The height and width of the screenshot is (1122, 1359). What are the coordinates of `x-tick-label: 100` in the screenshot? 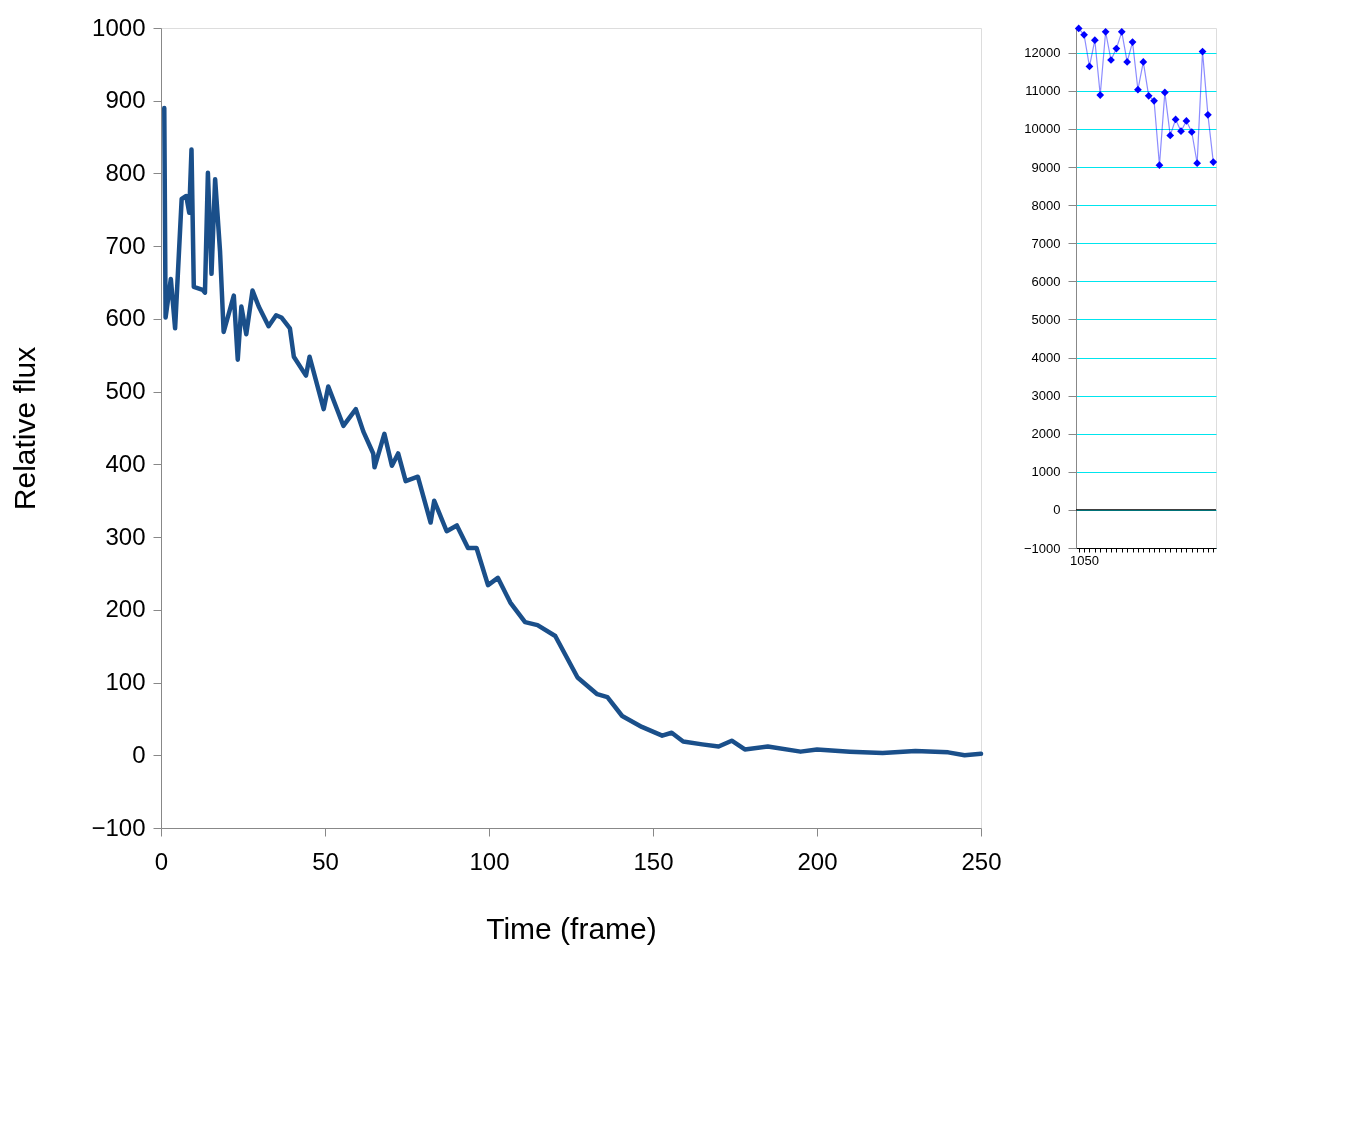 It's located at (489, 861).